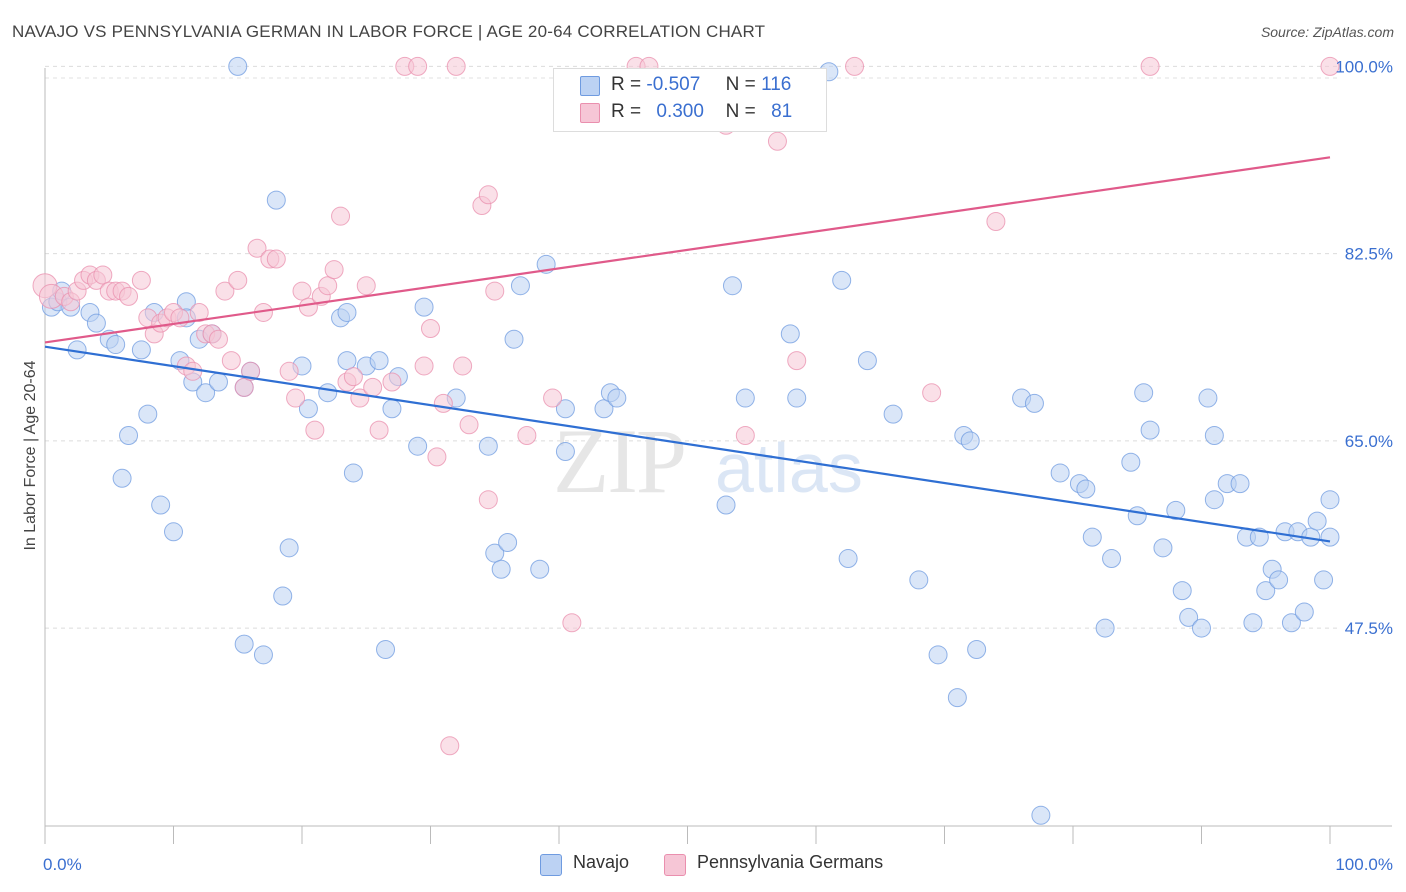  Describe the element at coordinates (590, 86) in the screenshot. I see `navajo-swatch` at that location.